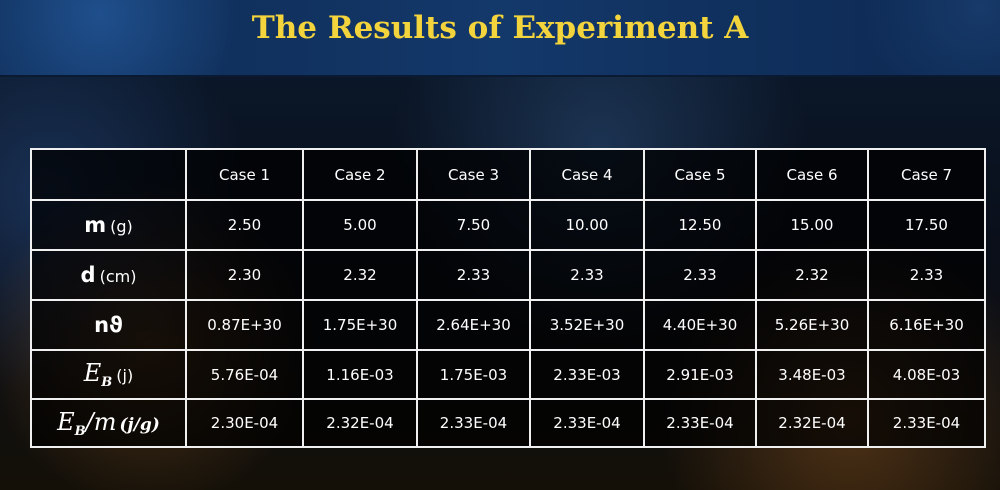 Image resolution: width=1000 pixels, height=490 pixels. Describe the element at coordinates (587, 174) in the screenshot. I see `column-header: Case 4` at that location.